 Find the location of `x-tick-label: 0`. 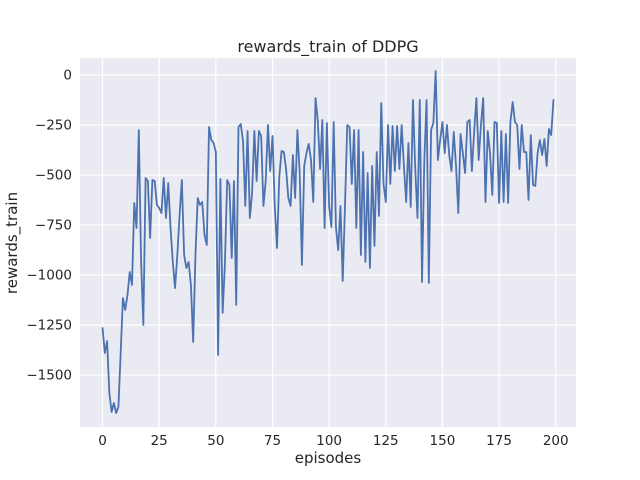

x-tick-label: 0 is located at coordinates (102, 441).